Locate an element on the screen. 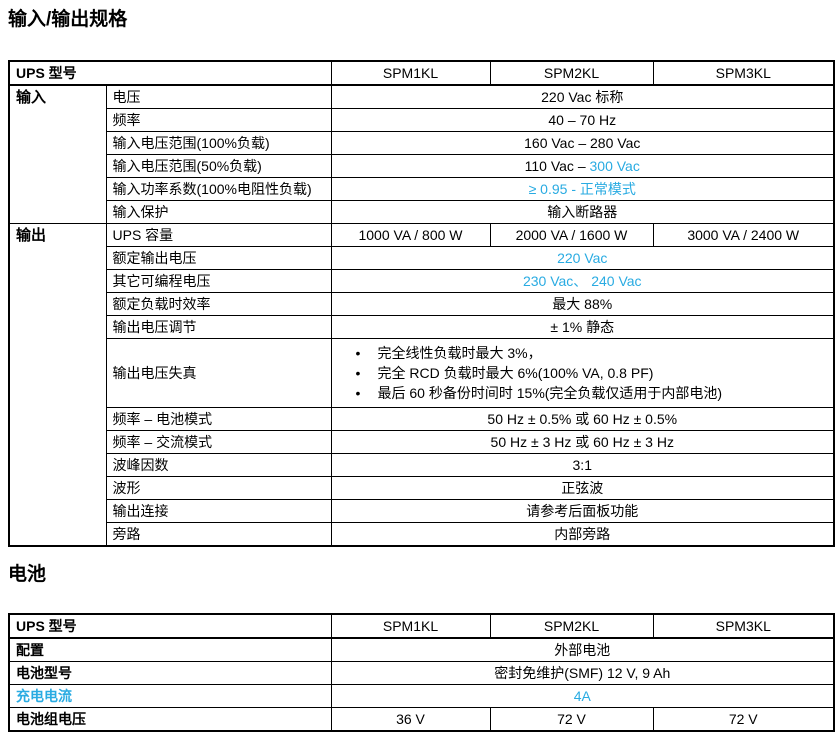 This screenshot has height=755, width=837. value-cell: 外部电池 is located at coordinates (582, 649).